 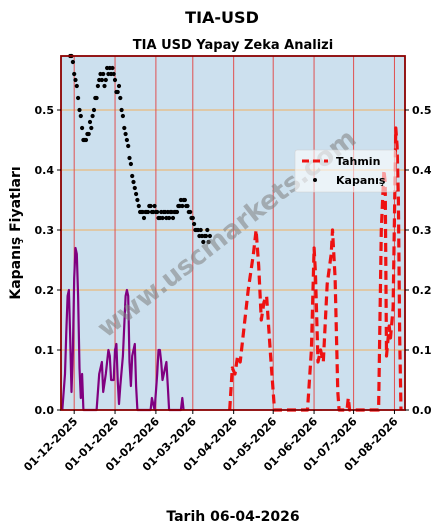 I want to click on y-tick-label-right: 0.3, so click(x=422, y=230).